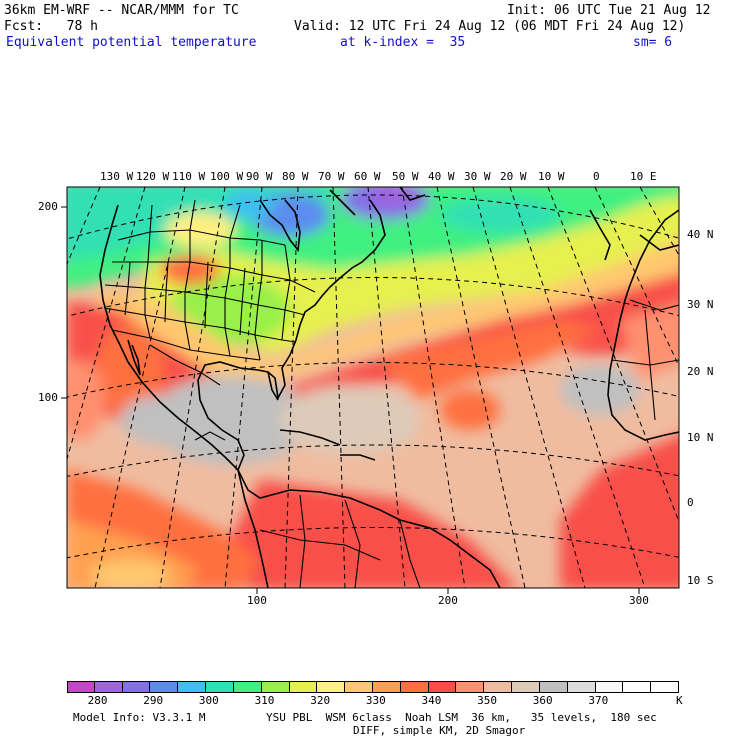 Image resolution: width=740 pixels, height=740 pixels. What do you see at coordinates (97, 700) in the screenshot?
I see `colorbar-label: 280` at bounding box center [97, 700].